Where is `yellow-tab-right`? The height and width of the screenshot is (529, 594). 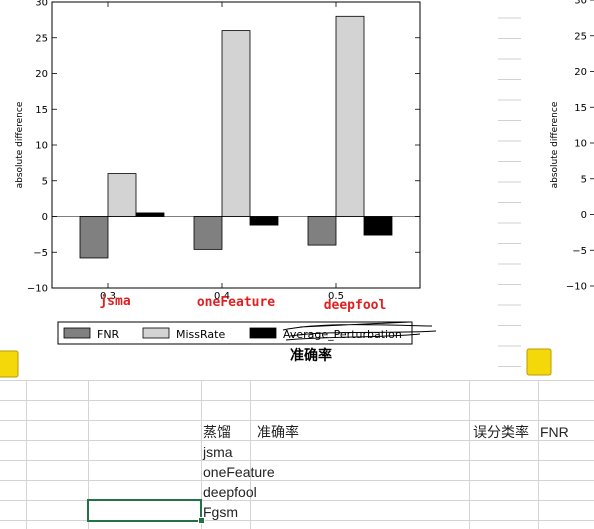
yellow-tab-right is located at coordinates (539, 362).